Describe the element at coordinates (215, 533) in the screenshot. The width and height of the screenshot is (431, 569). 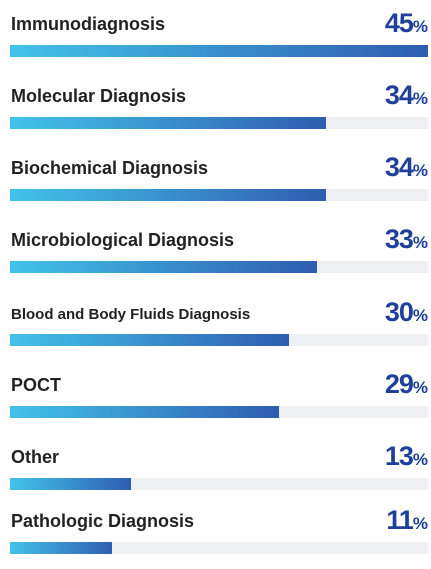
I see `row: Pathologic Diagnosis 11%` at that location.